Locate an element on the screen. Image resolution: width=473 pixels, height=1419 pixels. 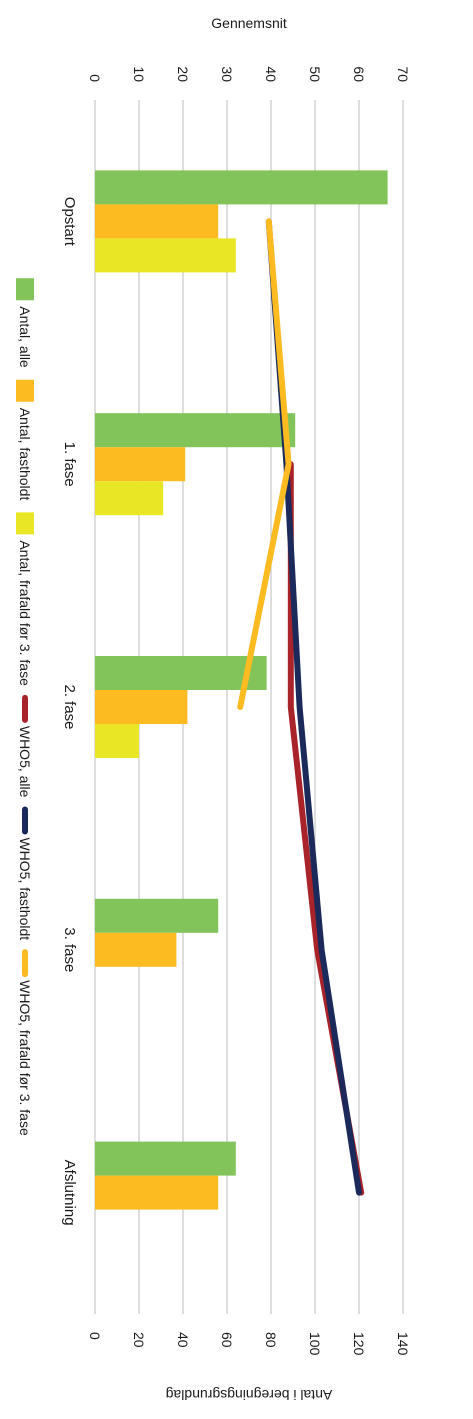
left-tick-label: 10 is located at coordinates (139, 74).